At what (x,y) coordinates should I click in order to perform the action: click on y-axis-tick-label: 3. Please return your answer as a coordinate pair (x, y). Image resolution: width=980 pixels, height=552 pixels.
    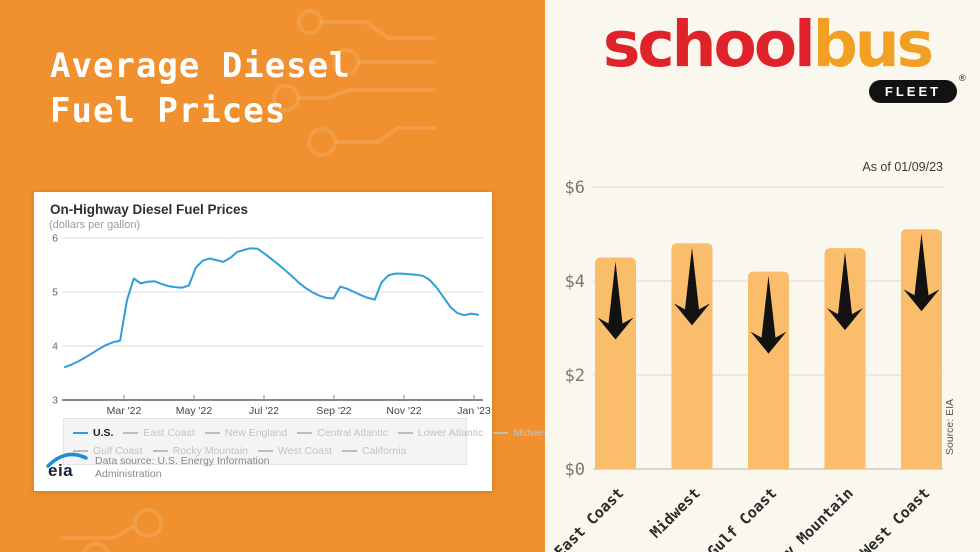
    Looking at the image, I should click on (55, 401).